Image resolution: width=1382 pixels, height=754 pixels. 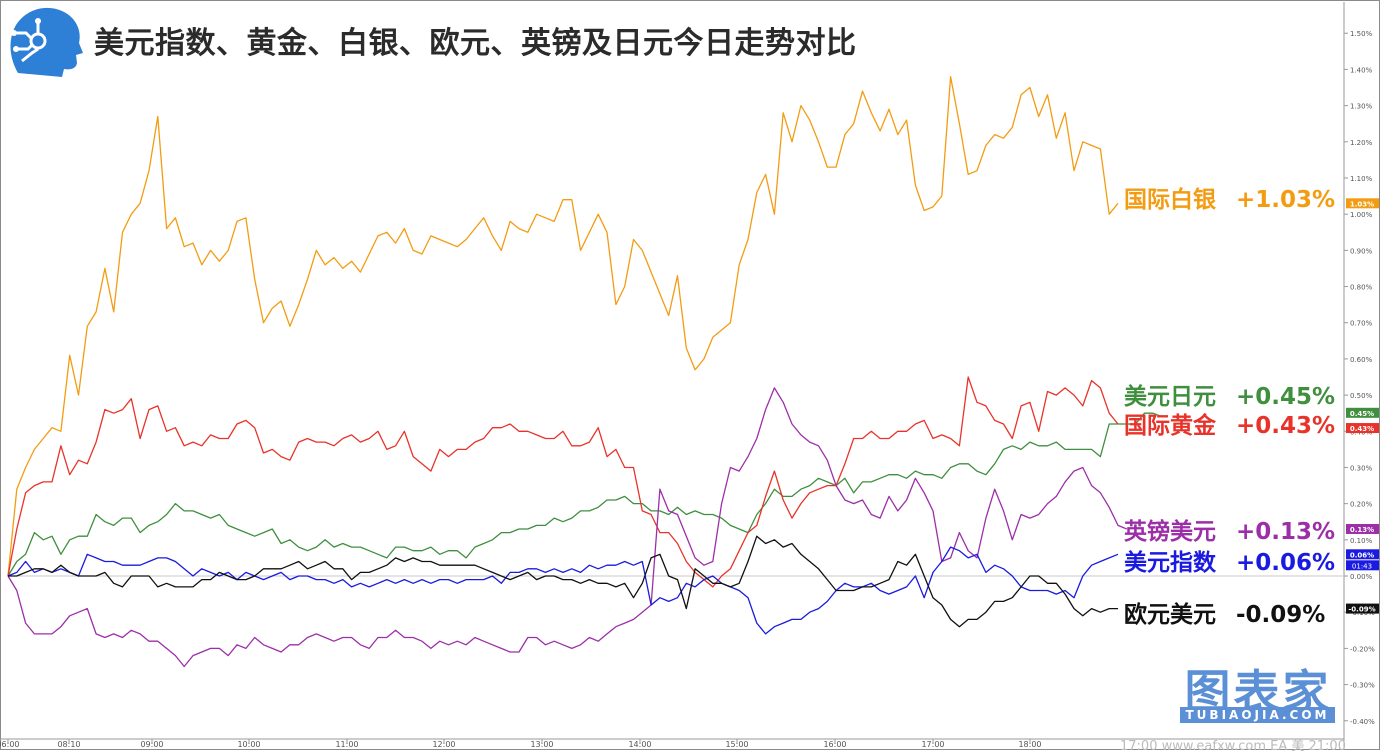 I want to click on series-label-name: 欧元美元, so click(x=1170, y=615).